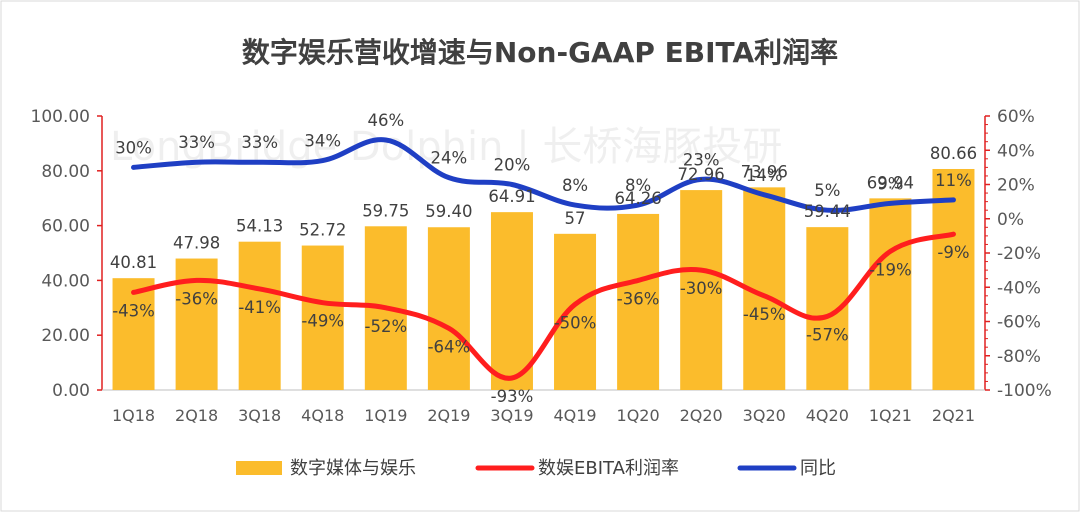 Image resolution: width=1080 pixels, height=512 pixels. Describe the element at coordinates (196, 415) in the screenshot. I see `x-tick-label: 2Q18` at that location.